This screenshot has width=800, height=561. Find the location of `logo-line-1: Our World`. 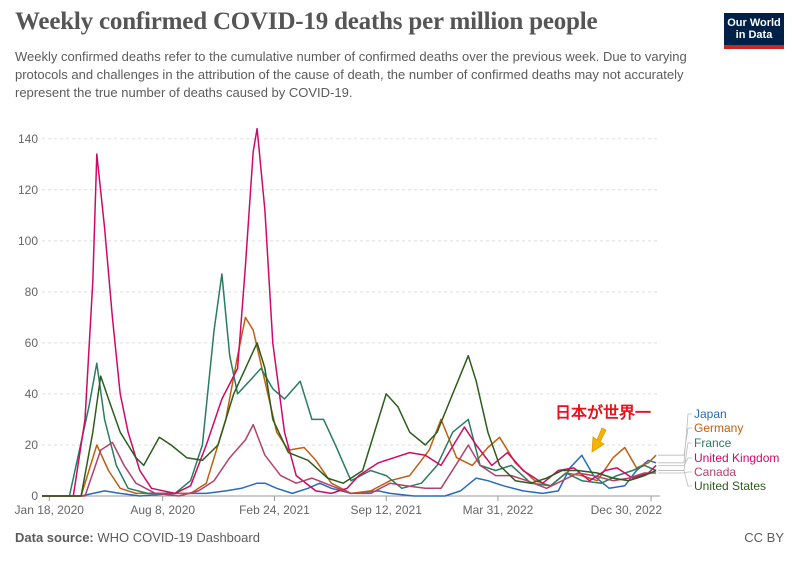

logo-line-1: Our World is located at coordinates (754, 23).